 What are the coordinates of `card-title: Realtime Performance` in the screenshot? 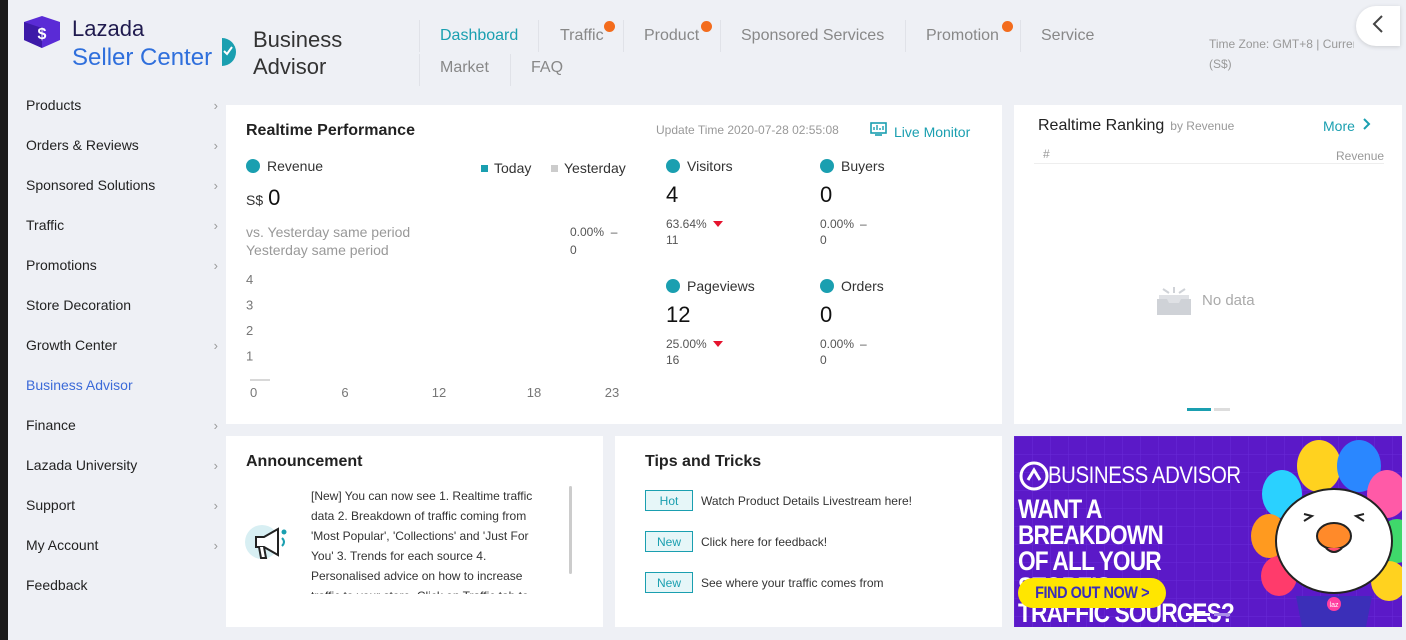 It's located at (330, 130).